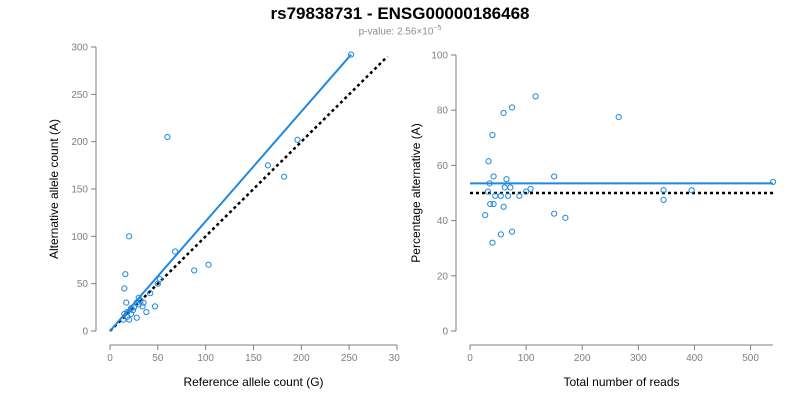 This screenshot has width=800, height=400. I want to click on y-tick-label: 50, so click(83, 284).